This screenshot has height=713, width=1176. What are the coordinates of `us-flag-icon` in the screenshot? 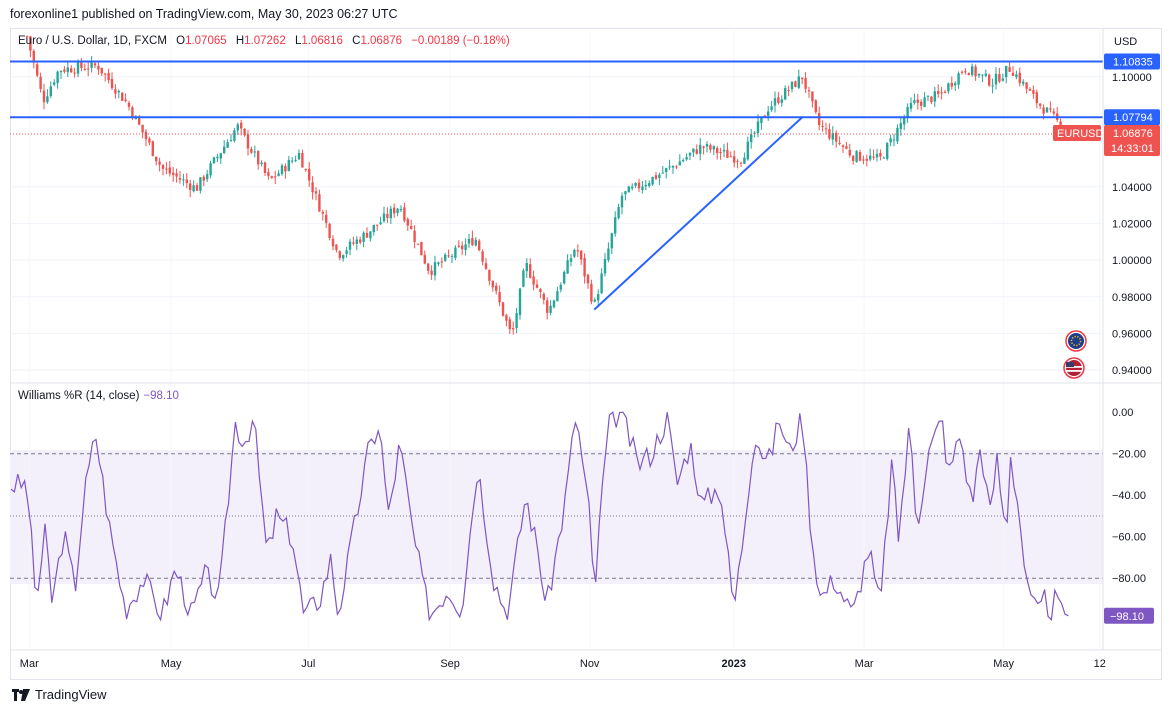 It's located at (1074, 368).